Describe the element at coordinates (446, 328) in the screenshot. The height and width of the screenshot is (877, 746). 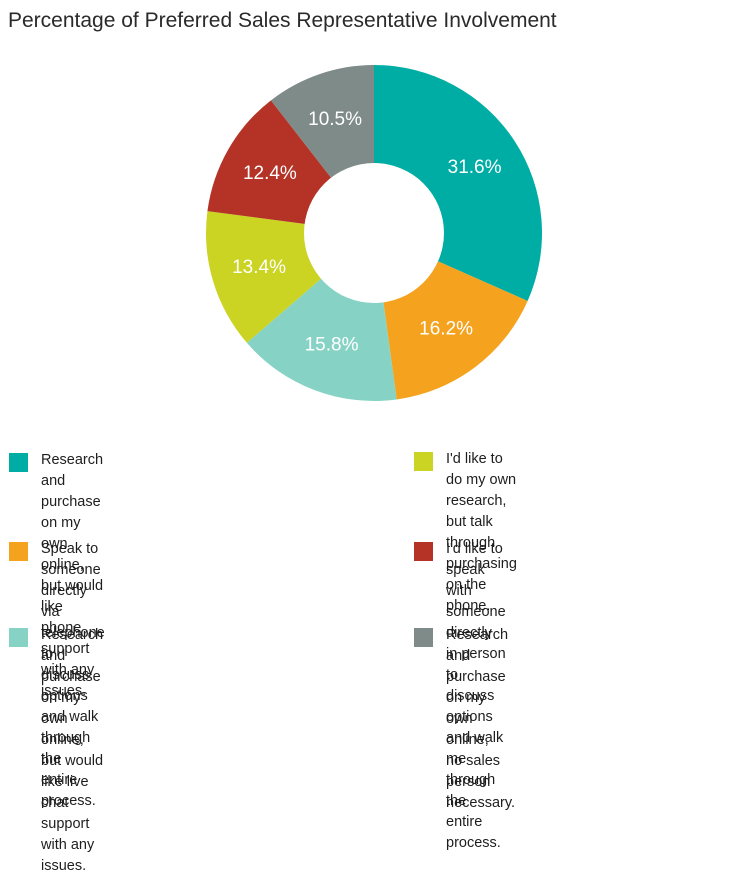
I see `slice-label-2: 16.2%` at that location.